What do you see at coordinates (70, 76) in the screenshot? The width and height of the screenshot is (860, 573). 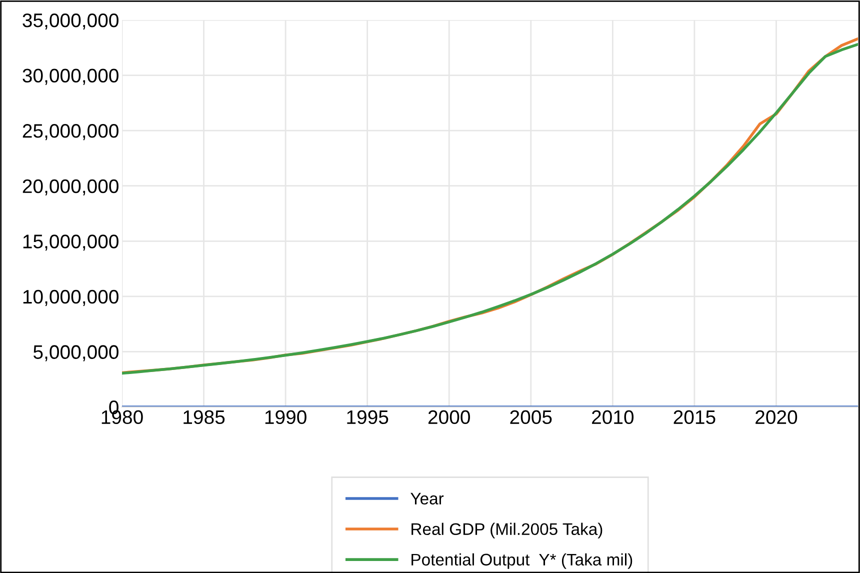 I see `y-tick-label: 30,000,000` at bounding box center [70, 76].